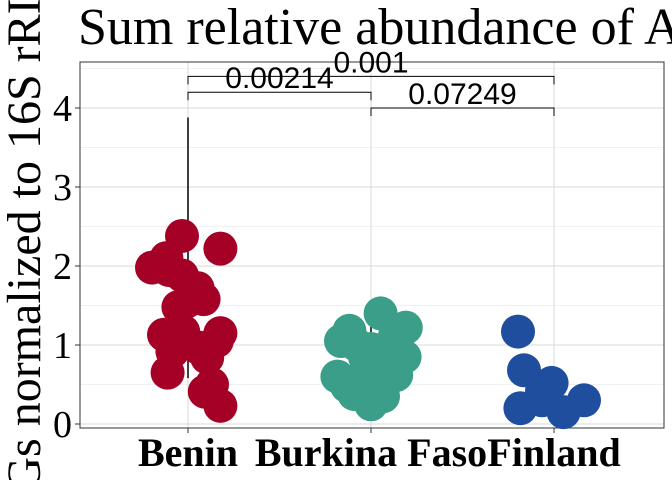 Image resolution: width=672 pixels, height=480 pixels. I want to click on y-axis: 0 1 2 3 4, so click(66, 267).